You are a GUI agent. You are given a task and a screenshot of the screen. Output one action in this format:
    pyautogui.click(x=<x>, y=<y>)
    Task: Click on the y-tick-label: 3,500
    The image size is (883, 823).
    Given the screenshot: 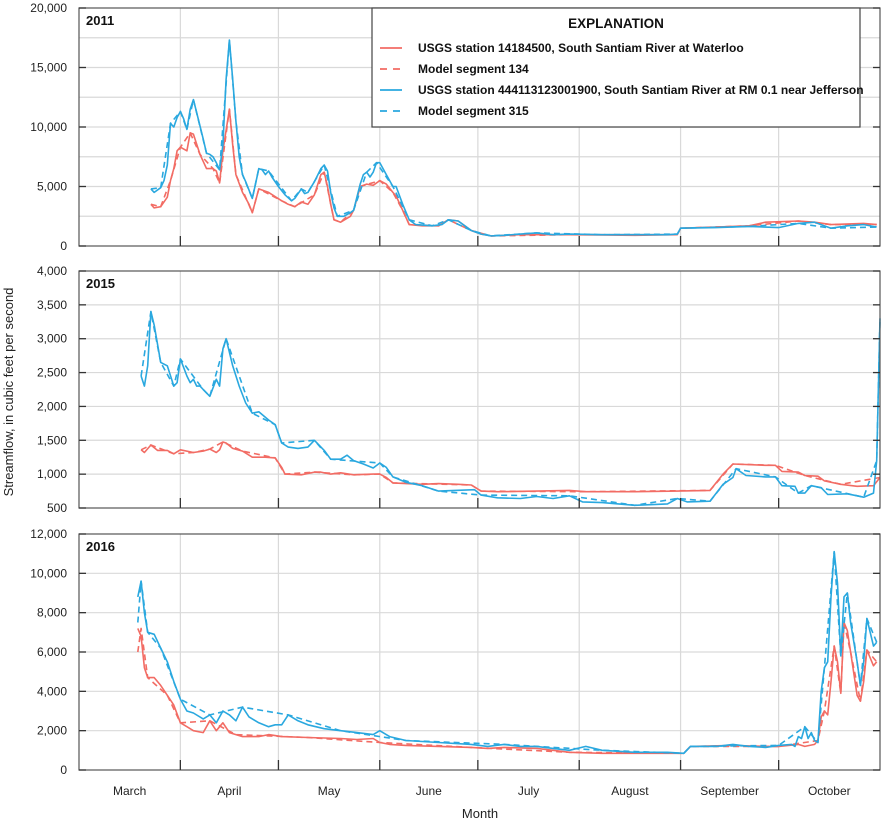 What is the action you would take?
    pyautogui.click(x=52, y=305)
    